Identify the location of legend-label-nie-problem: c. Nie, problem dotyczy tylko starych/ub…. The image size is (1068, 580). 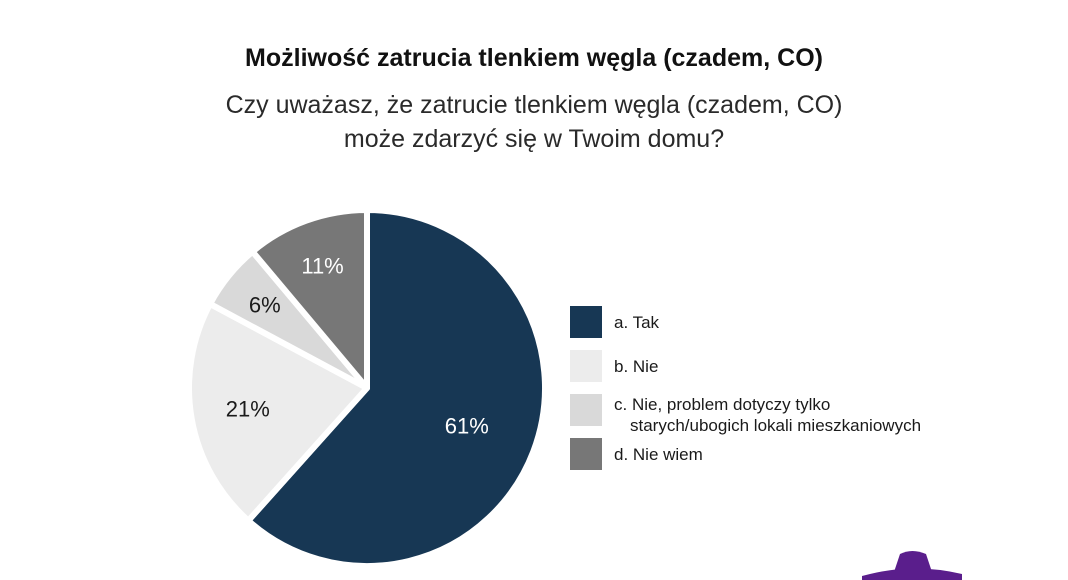
(767, 415).